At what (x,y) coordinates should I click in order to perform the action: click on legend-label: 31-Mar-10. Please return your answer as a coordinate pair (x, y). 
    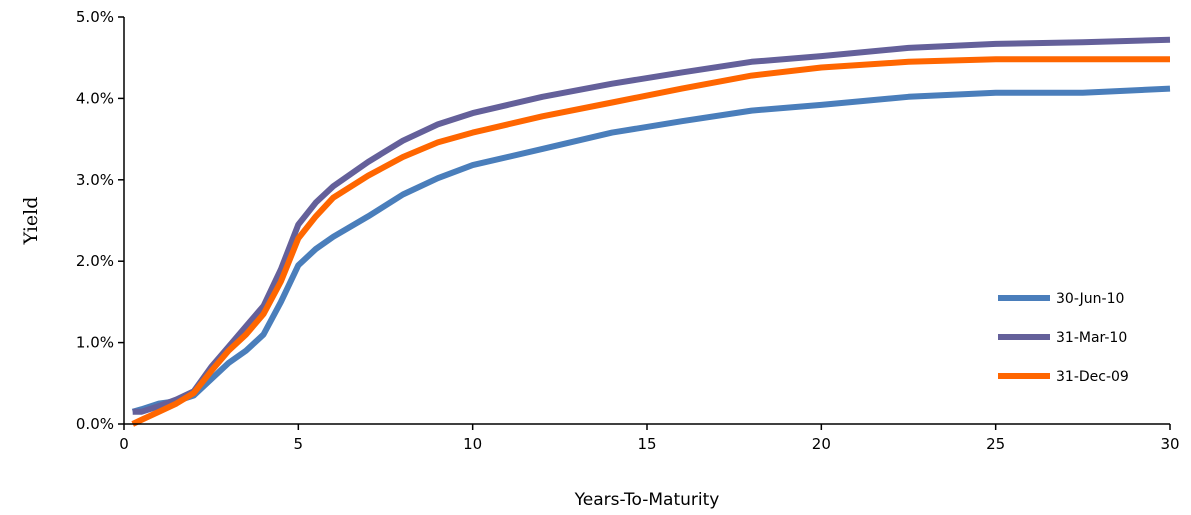
    Looking at the image, I should click on (1091, 338).